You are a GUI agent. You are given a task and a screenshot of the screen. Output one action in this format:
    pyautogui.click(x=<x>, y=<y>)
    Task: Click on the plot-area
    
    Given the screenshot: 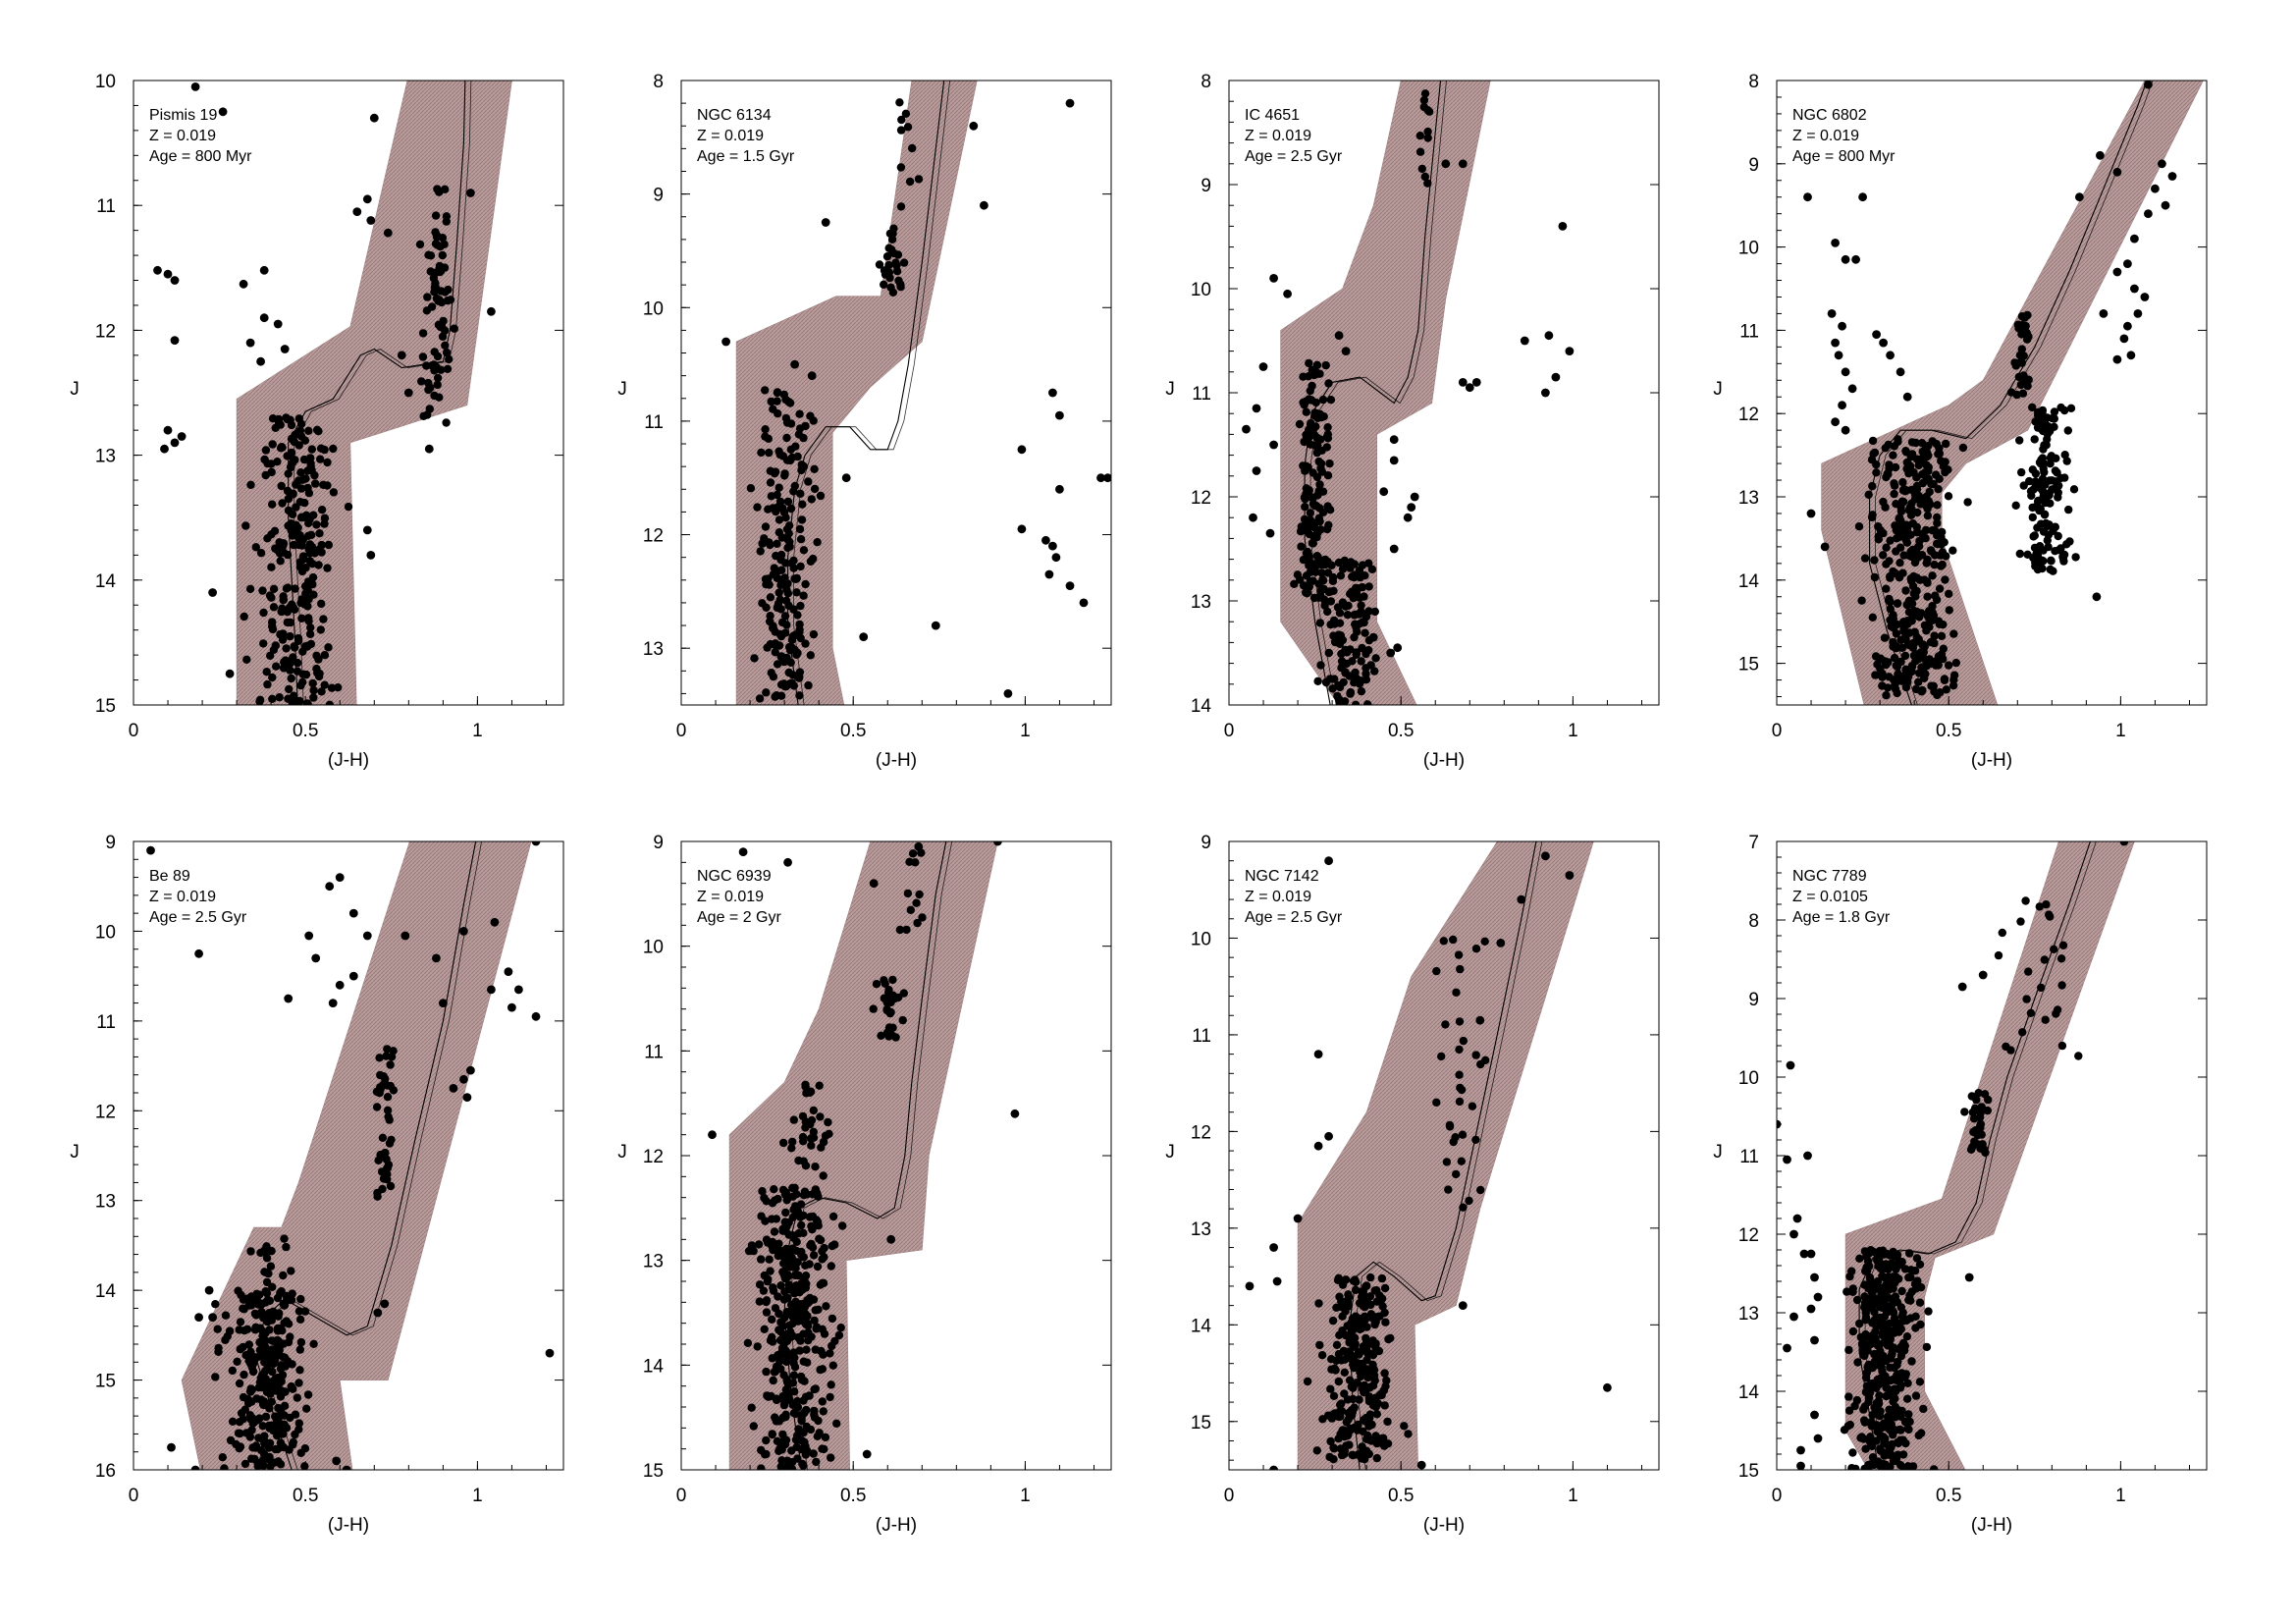 What is the action you would take?
    pyautogui.click(x=350, y=1155)
    